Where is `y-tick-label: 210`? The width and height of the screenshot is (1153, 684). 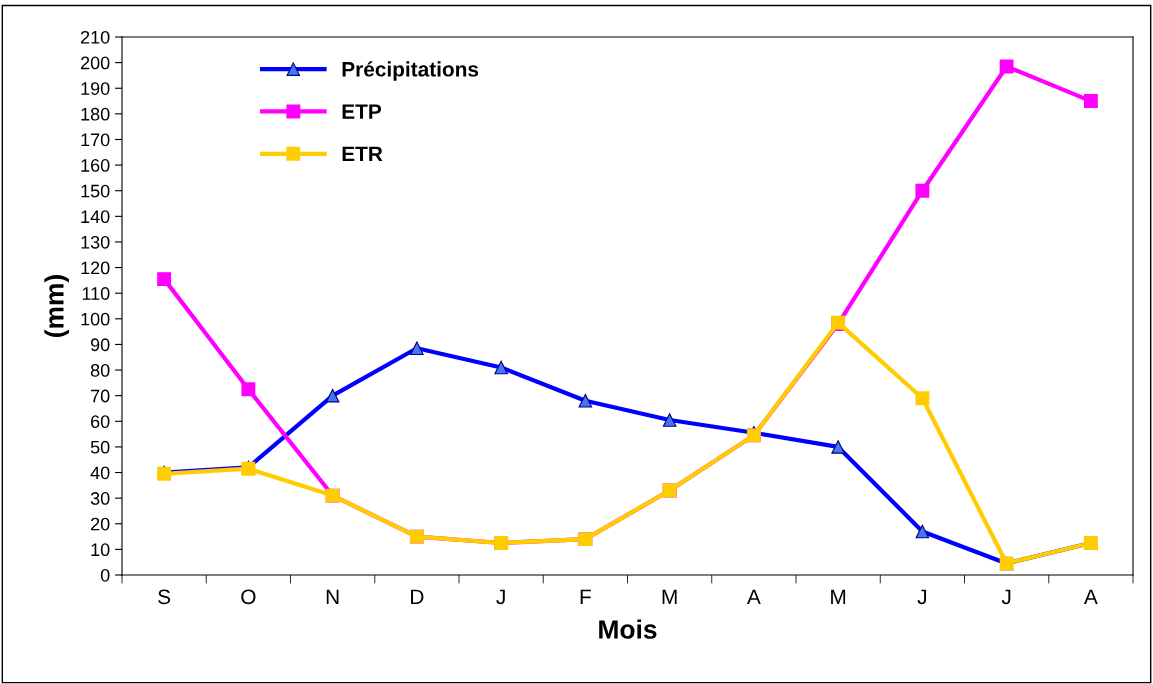 y-tick-label: 210 is located at coordinates (95, 37).